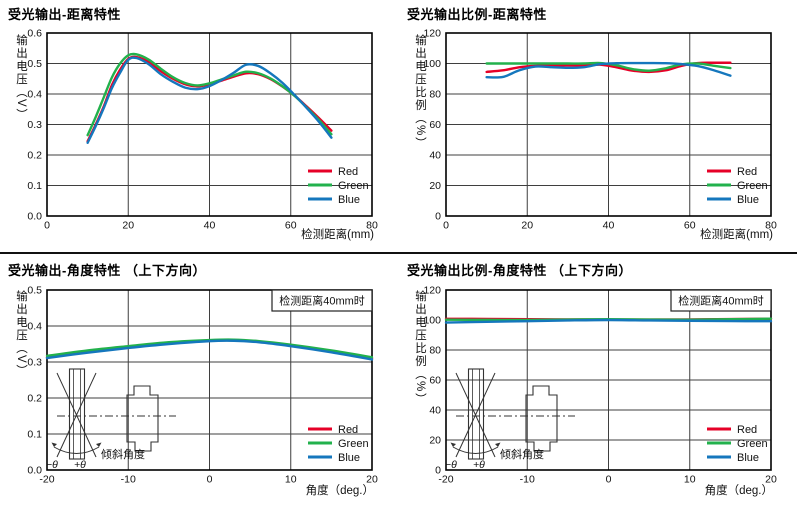 This screenshot has height=512, width=797. I want to click on svg-text: 10, so click(690, 480).